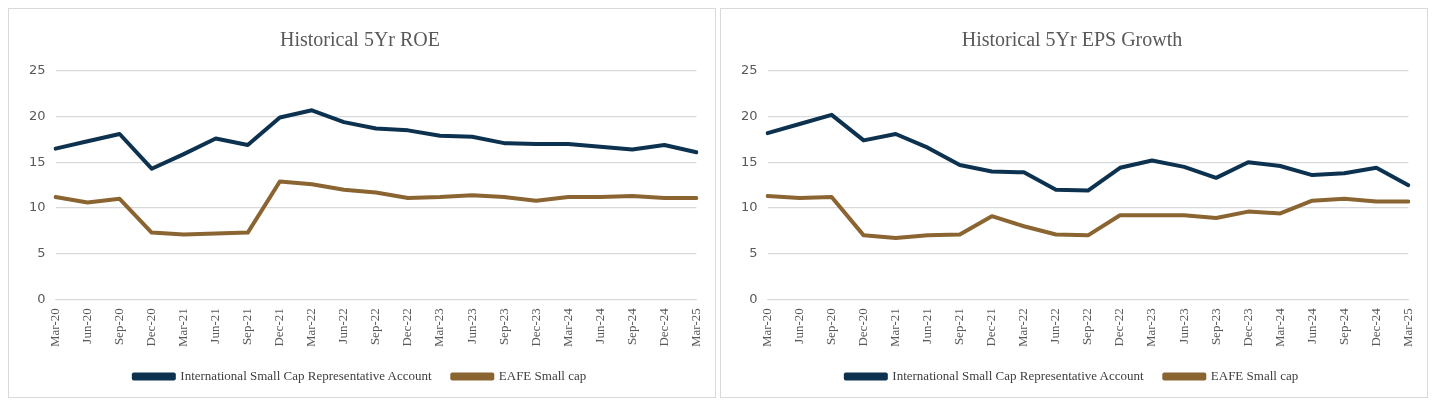 This screenshot has height=406, width=1436. What do you see at coordinates (360, 39) in the screenshot?
I see `chart-title: Historical 5Yr ROE` at bounding box center [360, 39].